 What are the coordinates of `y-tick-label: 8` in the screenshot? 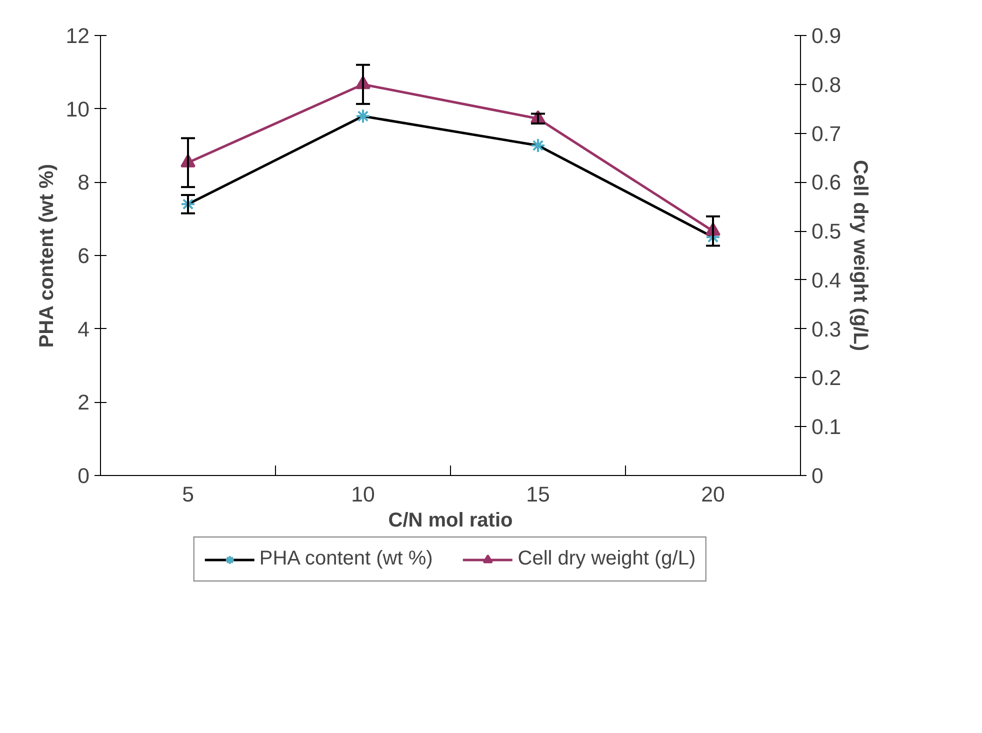 It's located at (84, 182).